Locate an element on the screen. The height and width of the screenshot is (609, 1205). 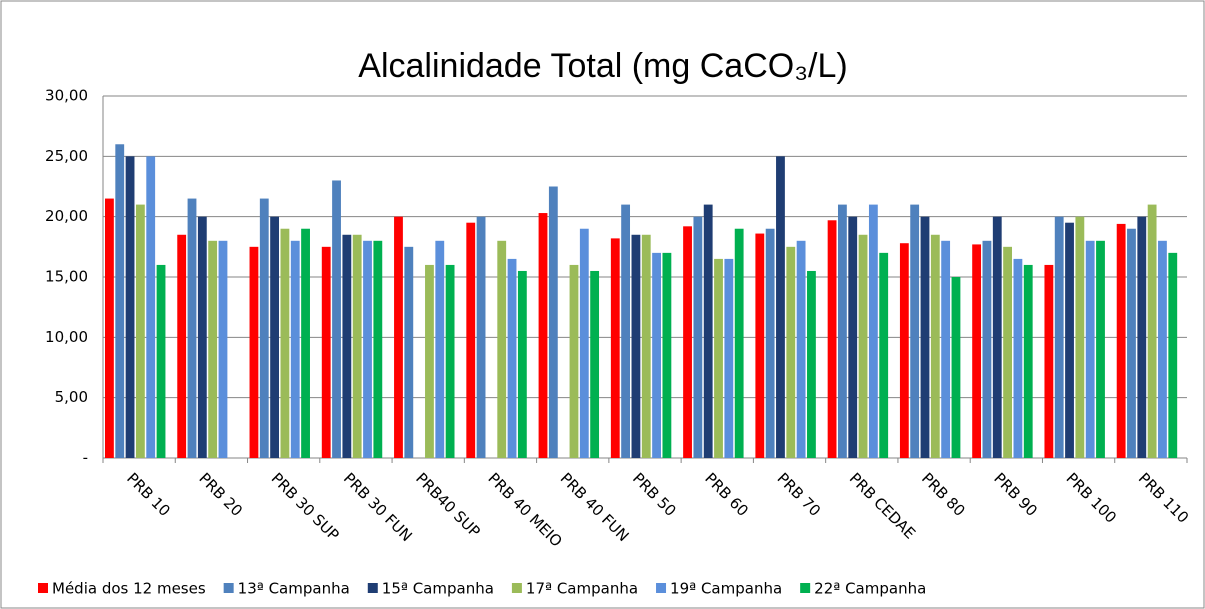
legend-label: 19ª Campanha is located at coordinates (726, 589).